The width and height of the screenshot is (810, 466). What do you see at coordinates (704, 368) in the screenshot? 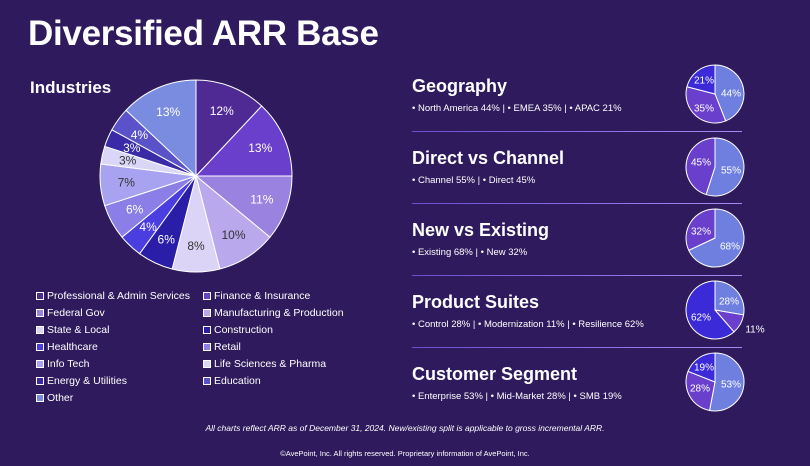
I see `customer-segment-data-label: 19%` at bounding box center [704, 368].